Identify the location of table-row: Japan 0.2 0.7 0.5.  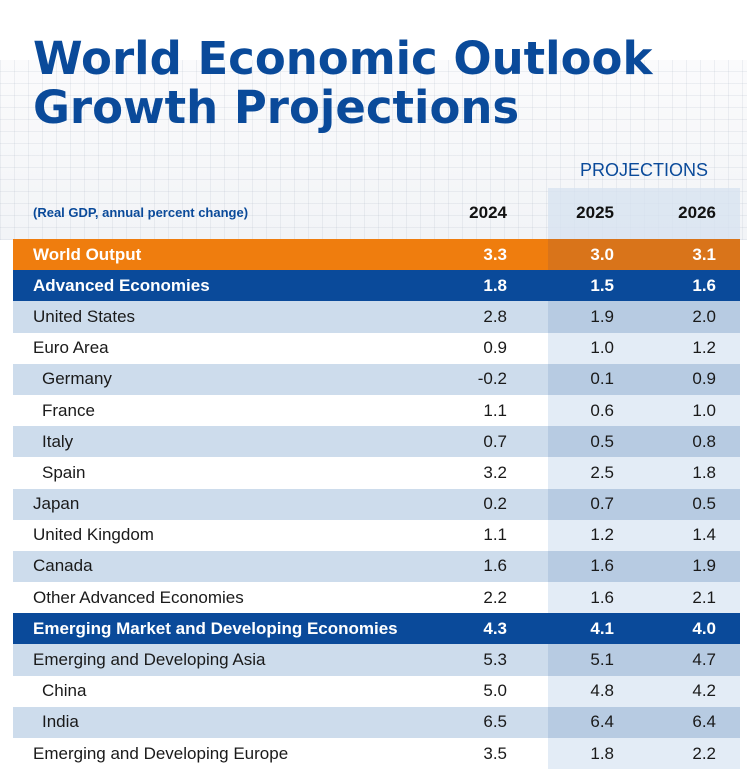
(376, 504).